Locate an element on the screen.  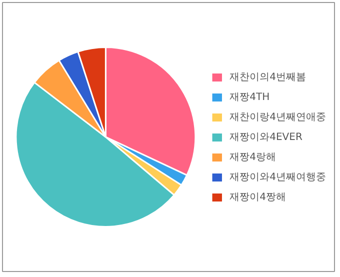
legend-label: 재짱이4짱해 is located at coordinates (258, 197).